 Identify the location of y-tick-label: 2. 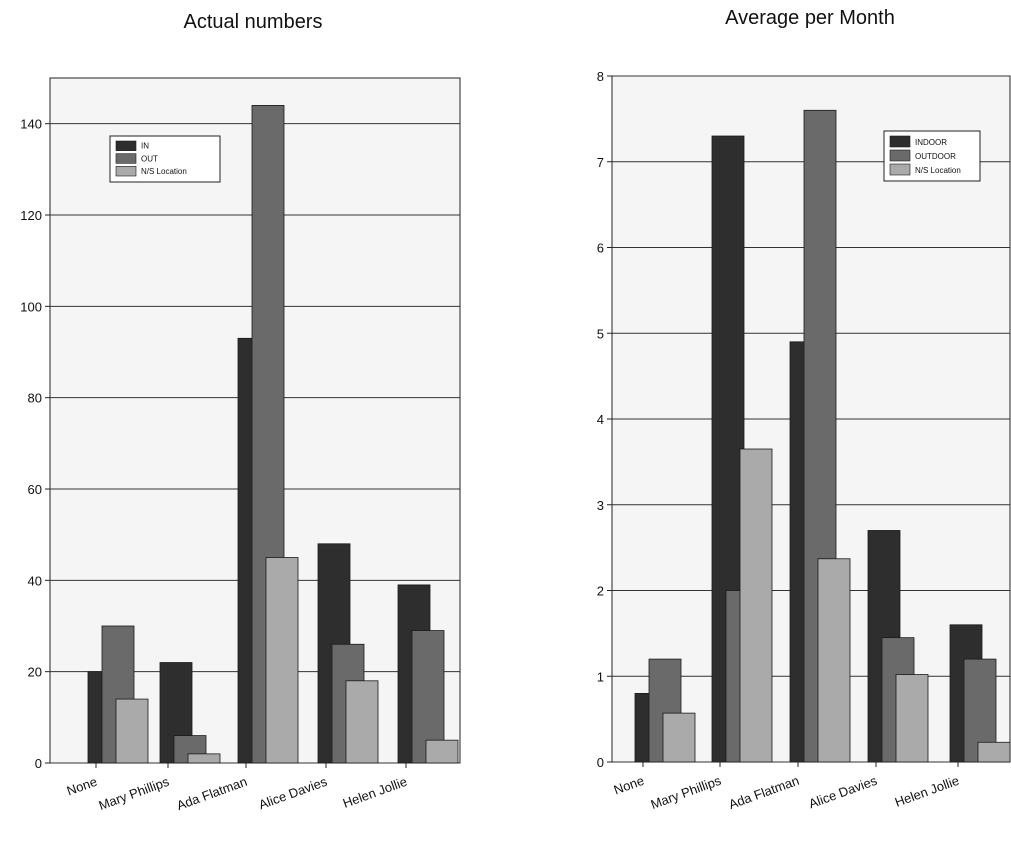
(600, 591).